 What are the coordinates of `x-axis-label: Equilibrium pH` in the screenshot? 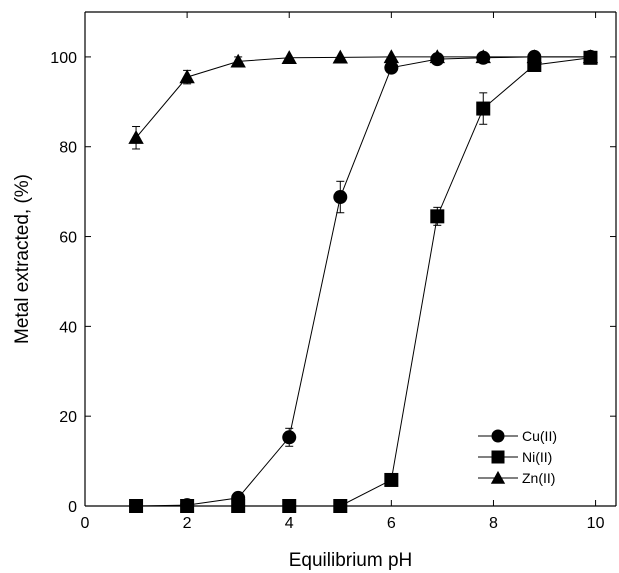 It's located at (351, 560).